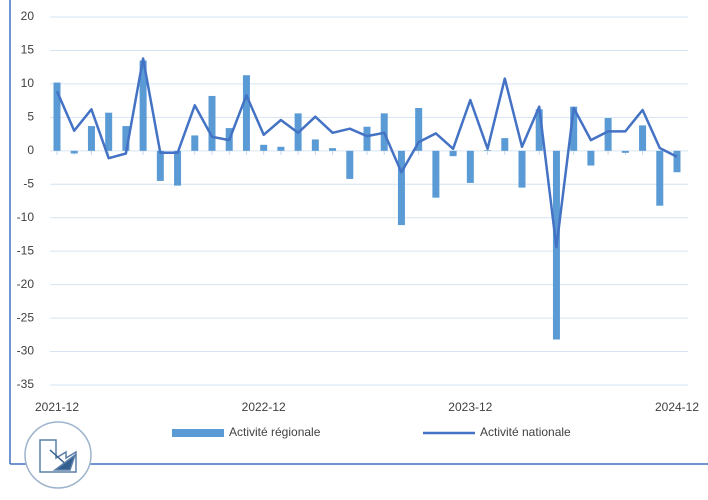 This screenshot has width=708, height=500. What do you see at coordinates (28, 16) in the screenshot?
I see `y-tick-label: 20` at bounding box center [28, 16].